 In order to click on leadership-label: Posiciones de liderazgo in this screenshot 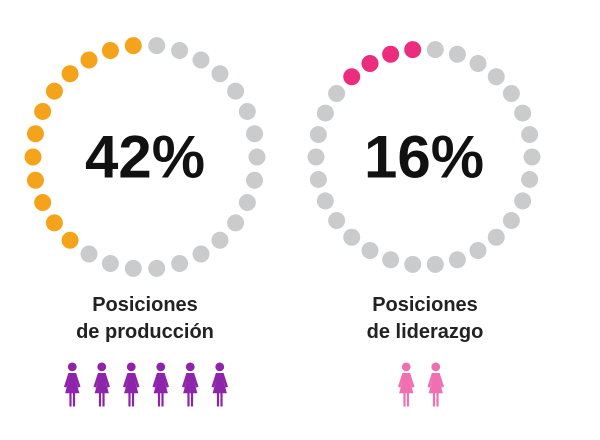, I will do `click(425, 319)`.